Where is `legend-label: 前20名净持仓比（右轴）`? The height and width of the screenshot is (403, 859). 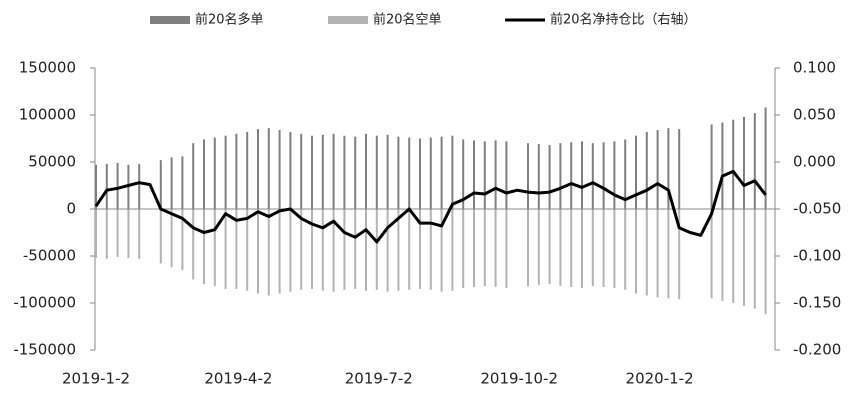
legend-label: 前20名净持仓比（右轴） is located at coordinates (623, 20).